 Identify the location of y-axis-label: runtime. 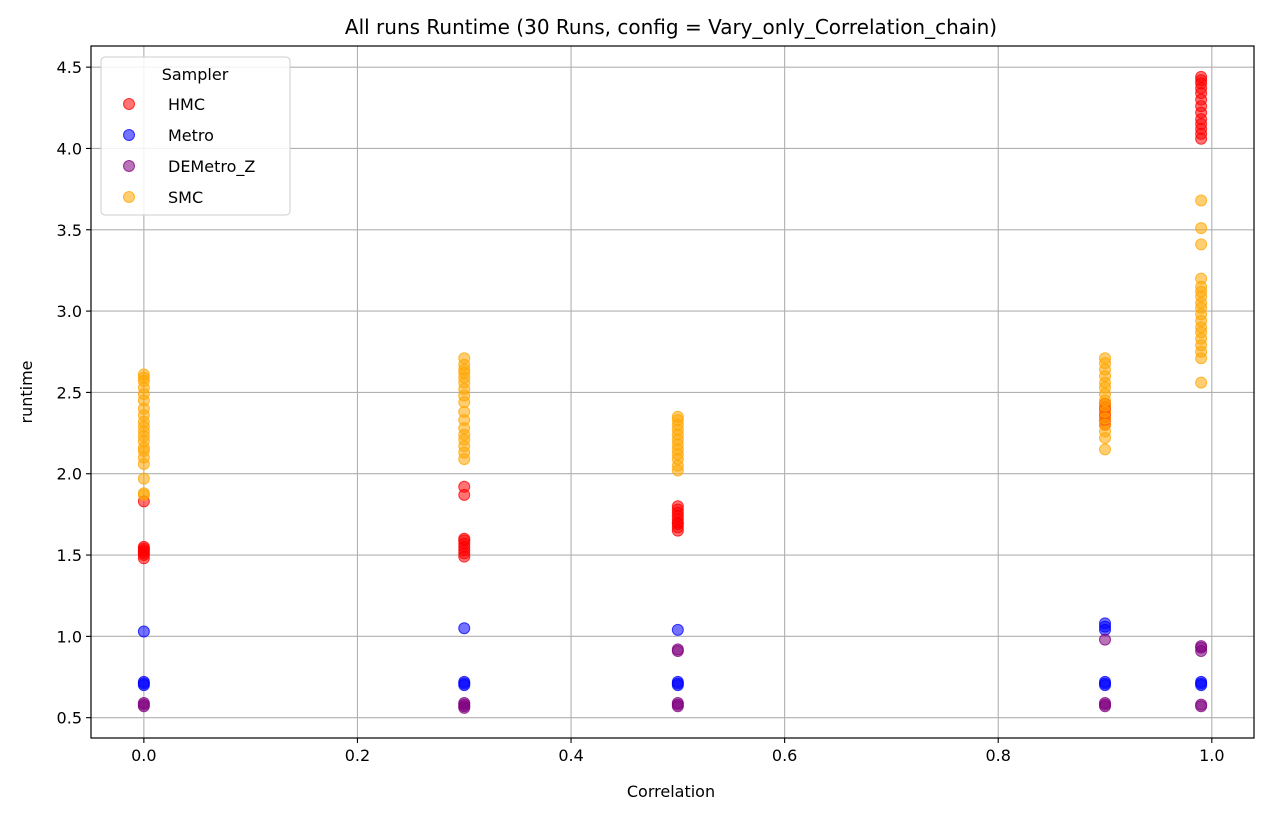
(26, 391).